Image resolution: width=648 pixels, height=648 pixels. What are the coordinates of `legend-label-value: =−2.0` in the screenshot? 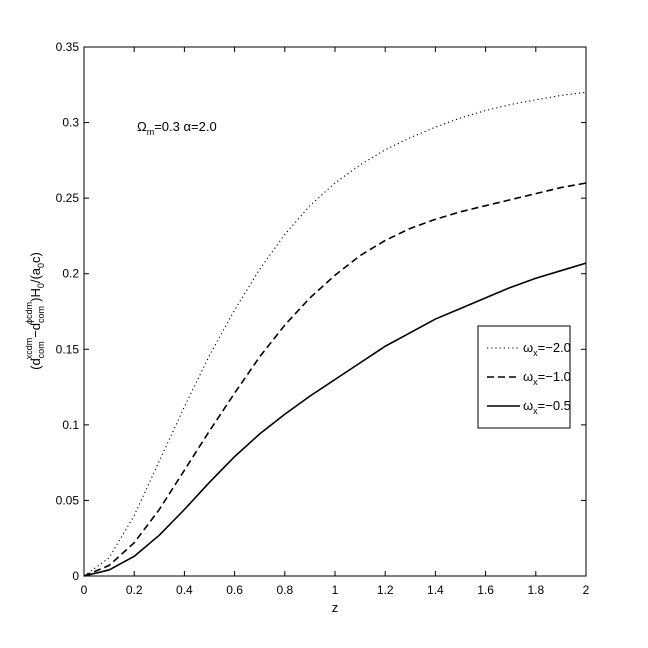 It's located at (554, 347).